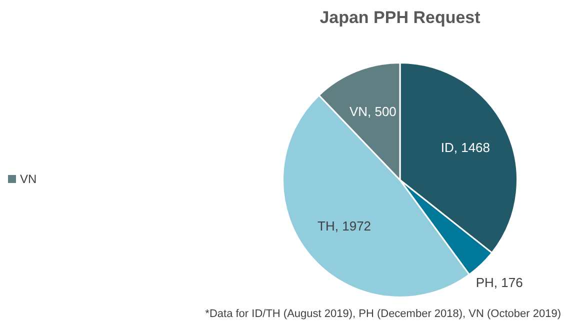  Describe the element at coordinates (28, 179) in the screenshot. I see `legend-label: VN` at that location.